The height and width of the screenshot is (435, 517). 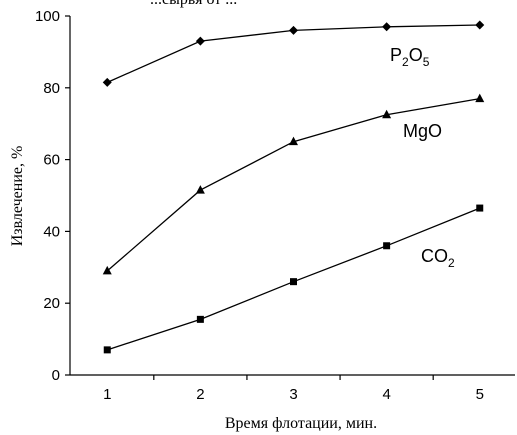 I want to click on y-tick-label: 0, so click(x=56, y=375).